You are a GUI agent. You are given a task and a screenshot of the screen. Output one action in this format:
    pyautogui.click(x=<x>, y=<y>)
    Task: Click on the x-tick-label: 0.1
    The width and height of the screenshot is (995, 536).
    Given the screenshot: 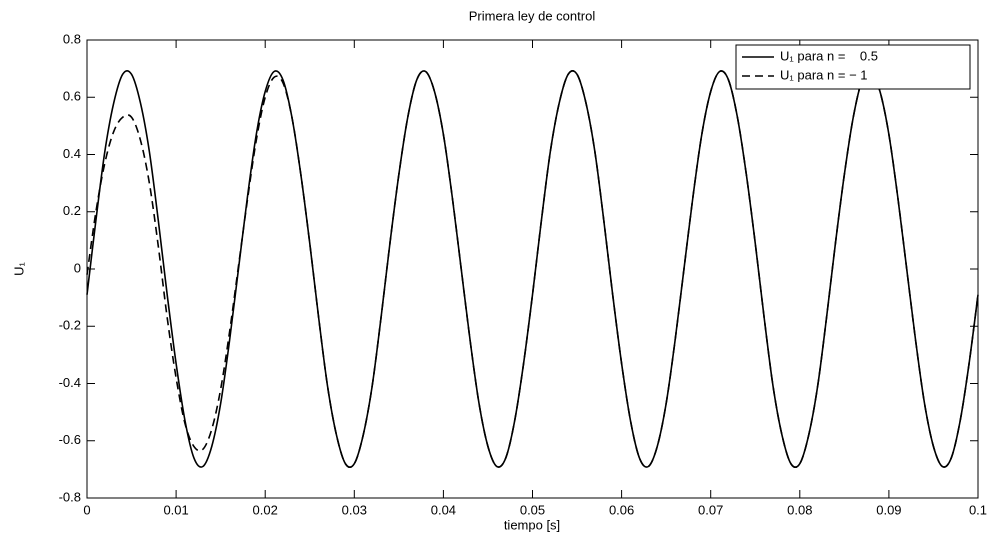 What is the action you would take?
    pyautogui.click(x=978, y=509)
    